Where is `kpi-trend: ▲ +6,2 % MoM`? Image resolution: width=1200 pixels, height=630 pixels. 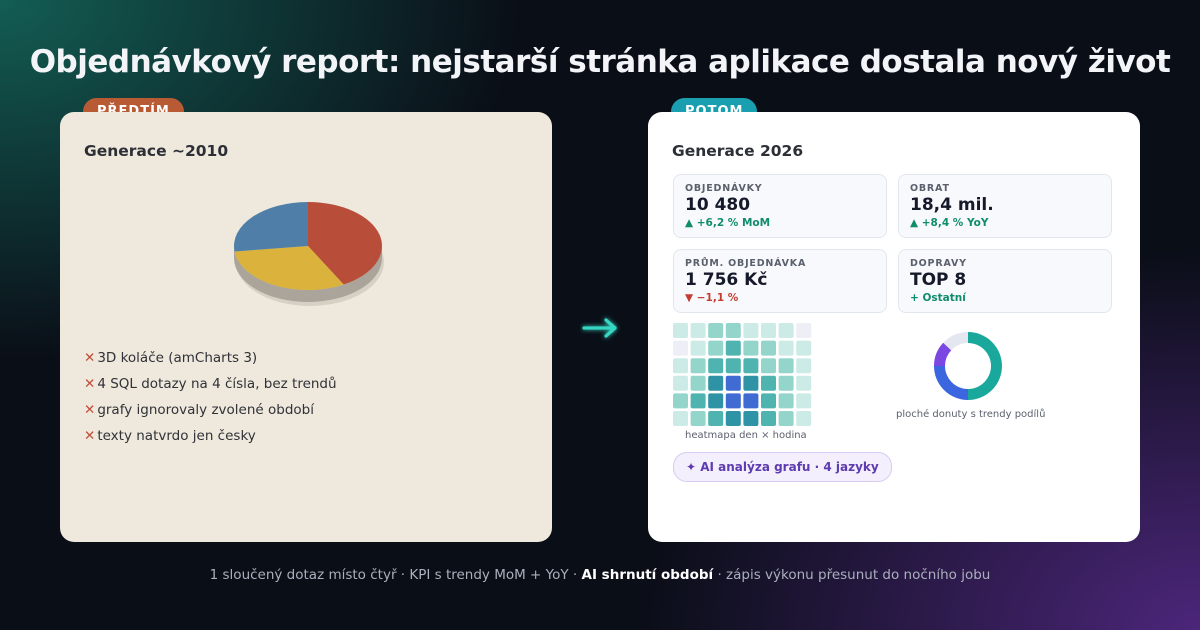
kpi-trend: ▲ +6,2 % MoM is located at coordinates (728, 223).